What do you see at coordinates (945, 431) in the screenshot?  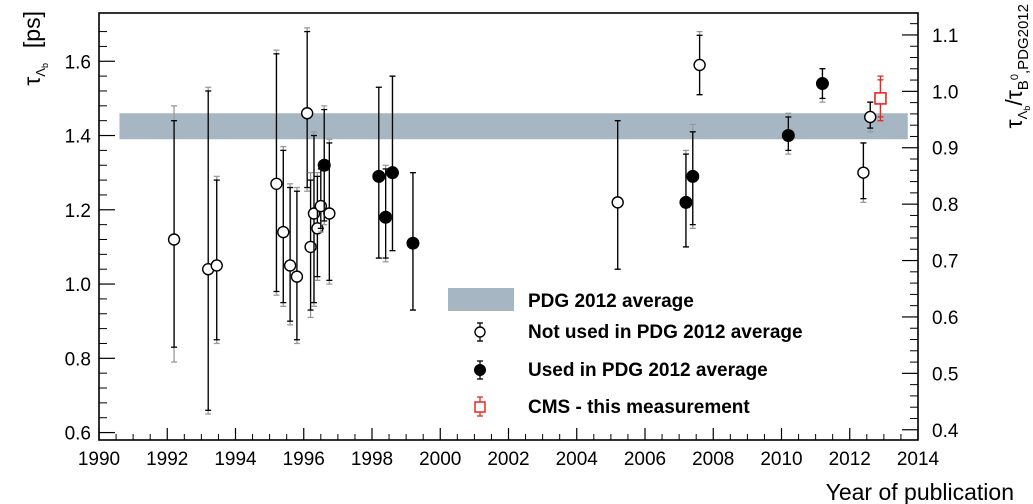 I see `y2-tick-label: 0.4` at bounding box center [945, 431].